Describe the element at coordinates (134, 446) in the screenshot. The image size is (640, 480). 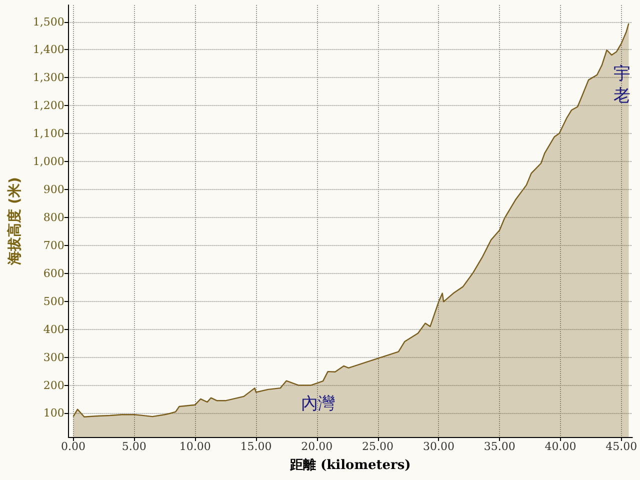
I see `x-tick-label: 5.00` at that location.